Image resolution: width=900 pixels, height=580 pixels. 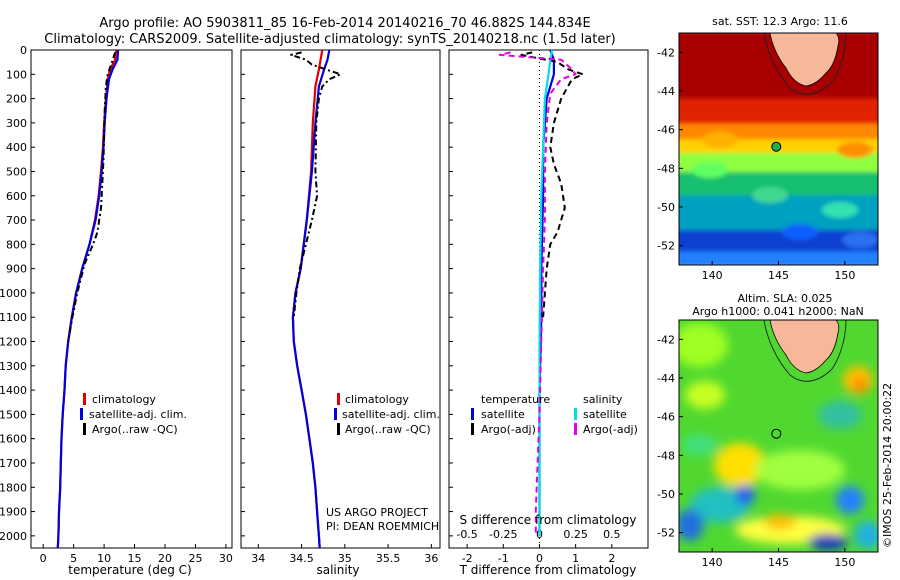 I want to click on depth-tick-label: 300, so click(x=16, y=123).